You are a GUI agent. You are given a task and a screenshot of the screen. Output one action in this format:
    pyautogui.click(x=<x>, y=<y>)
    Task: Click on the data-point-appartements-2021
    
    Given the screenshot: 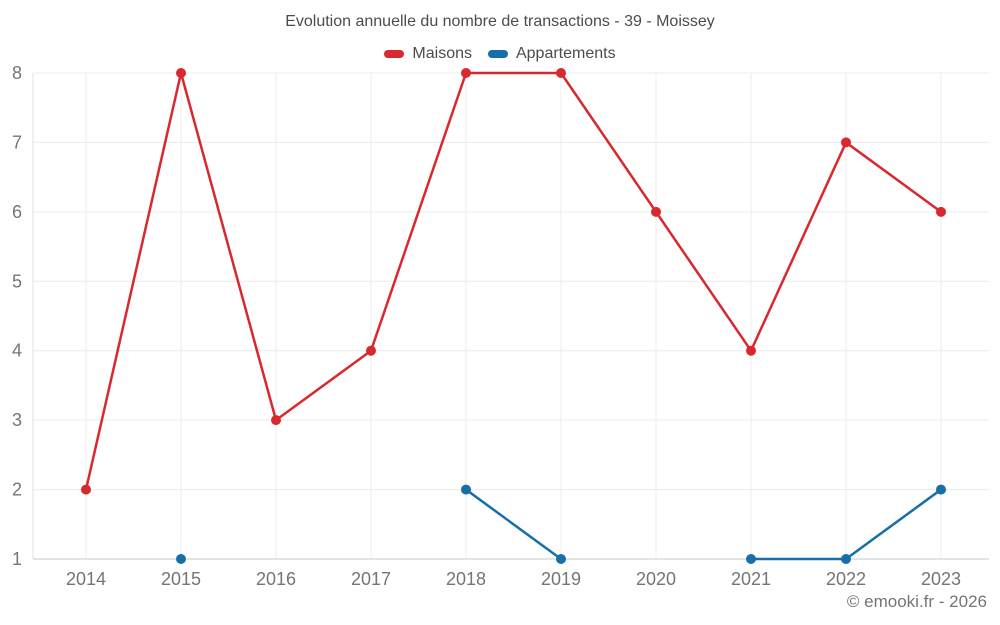 What is the action you would take?
    pyautogui.click(x=751, y=559)
    